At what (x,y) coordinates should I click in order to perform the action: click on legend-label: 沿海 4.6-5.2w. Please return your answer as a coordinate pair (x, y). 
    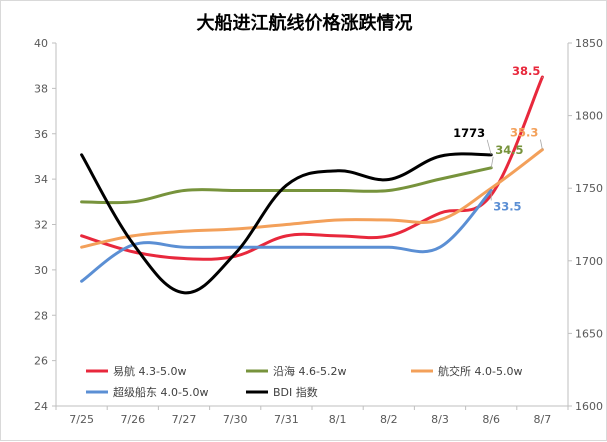
    Looking at the image, I should click on (309, 371).